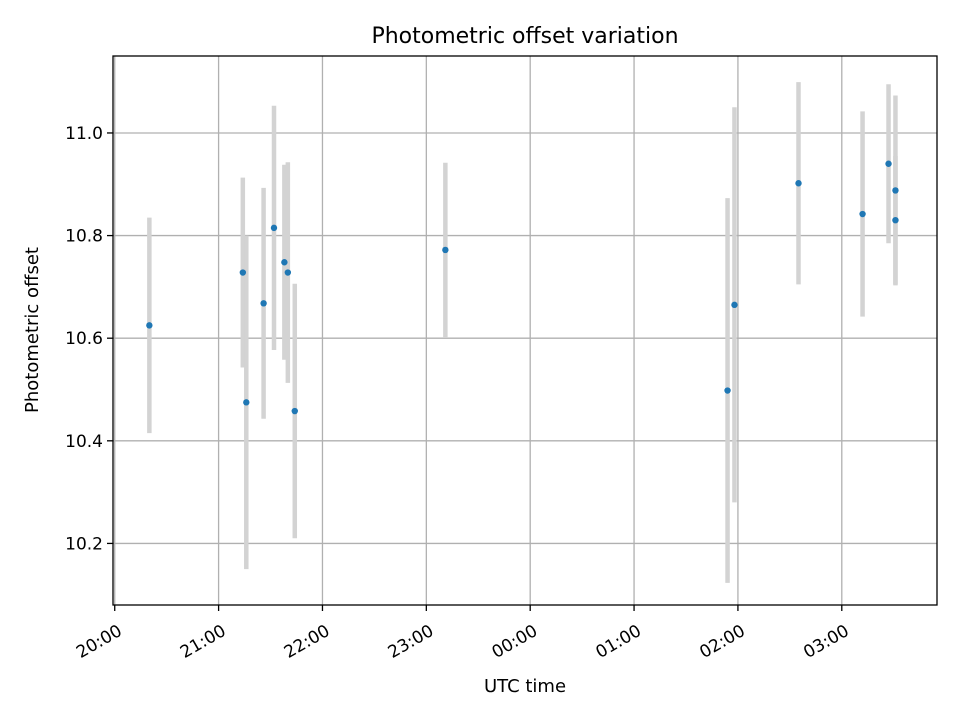 The image size is (960, 720). Describe the element at coordinates (84, 339) in the screenshot. I see `y-tick-label: 10.6` at that location.